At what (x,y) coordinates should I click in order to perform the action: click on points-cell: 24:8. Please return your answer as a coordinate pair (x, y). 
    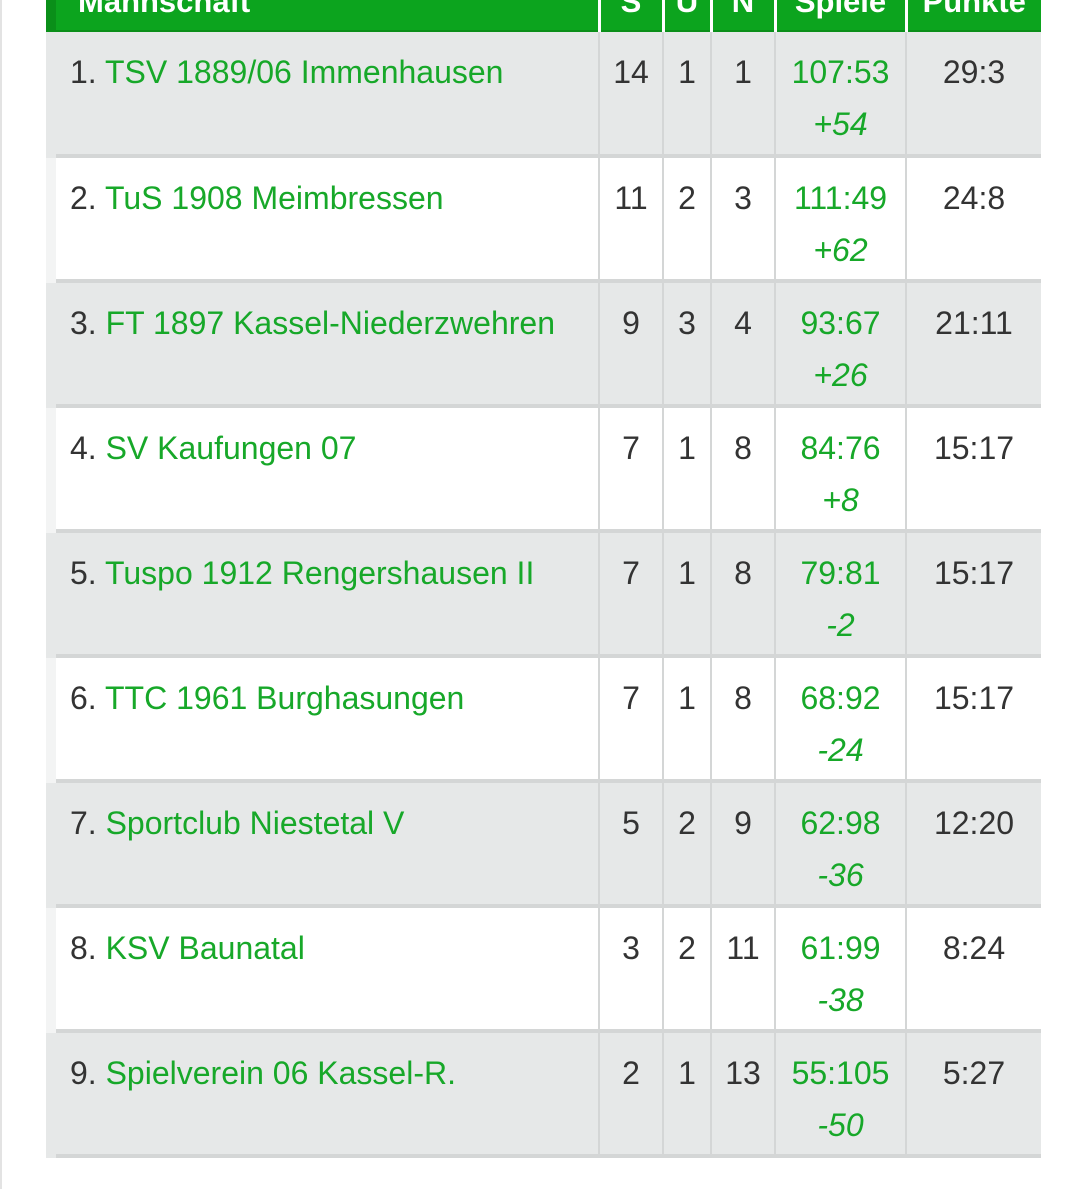
    Looking at the image, I should click on (973, 219).